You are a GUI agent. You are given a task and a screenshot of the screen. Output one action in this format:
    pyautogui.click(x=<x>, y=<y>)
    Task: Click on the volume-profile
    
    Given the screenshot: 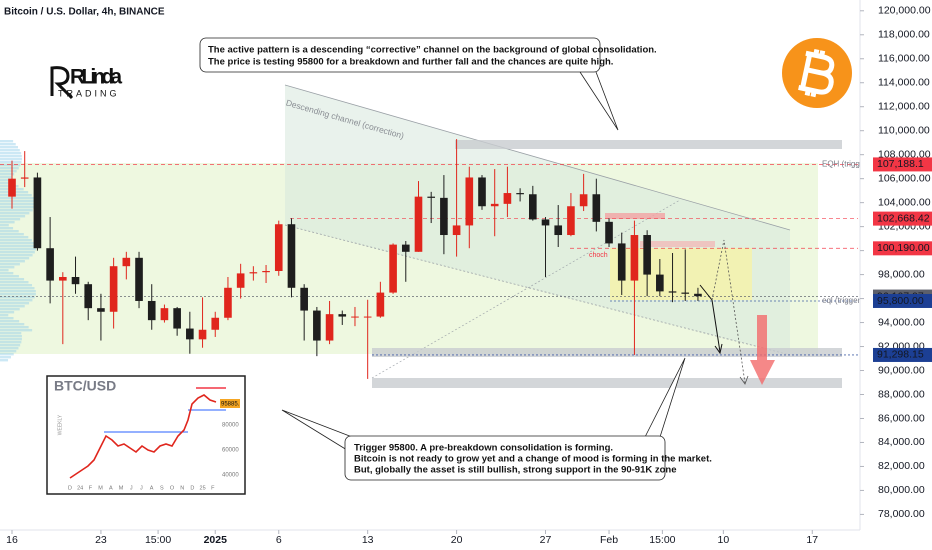 What is the action you would take?
    pyautogui.click(x=18, y=251)
    